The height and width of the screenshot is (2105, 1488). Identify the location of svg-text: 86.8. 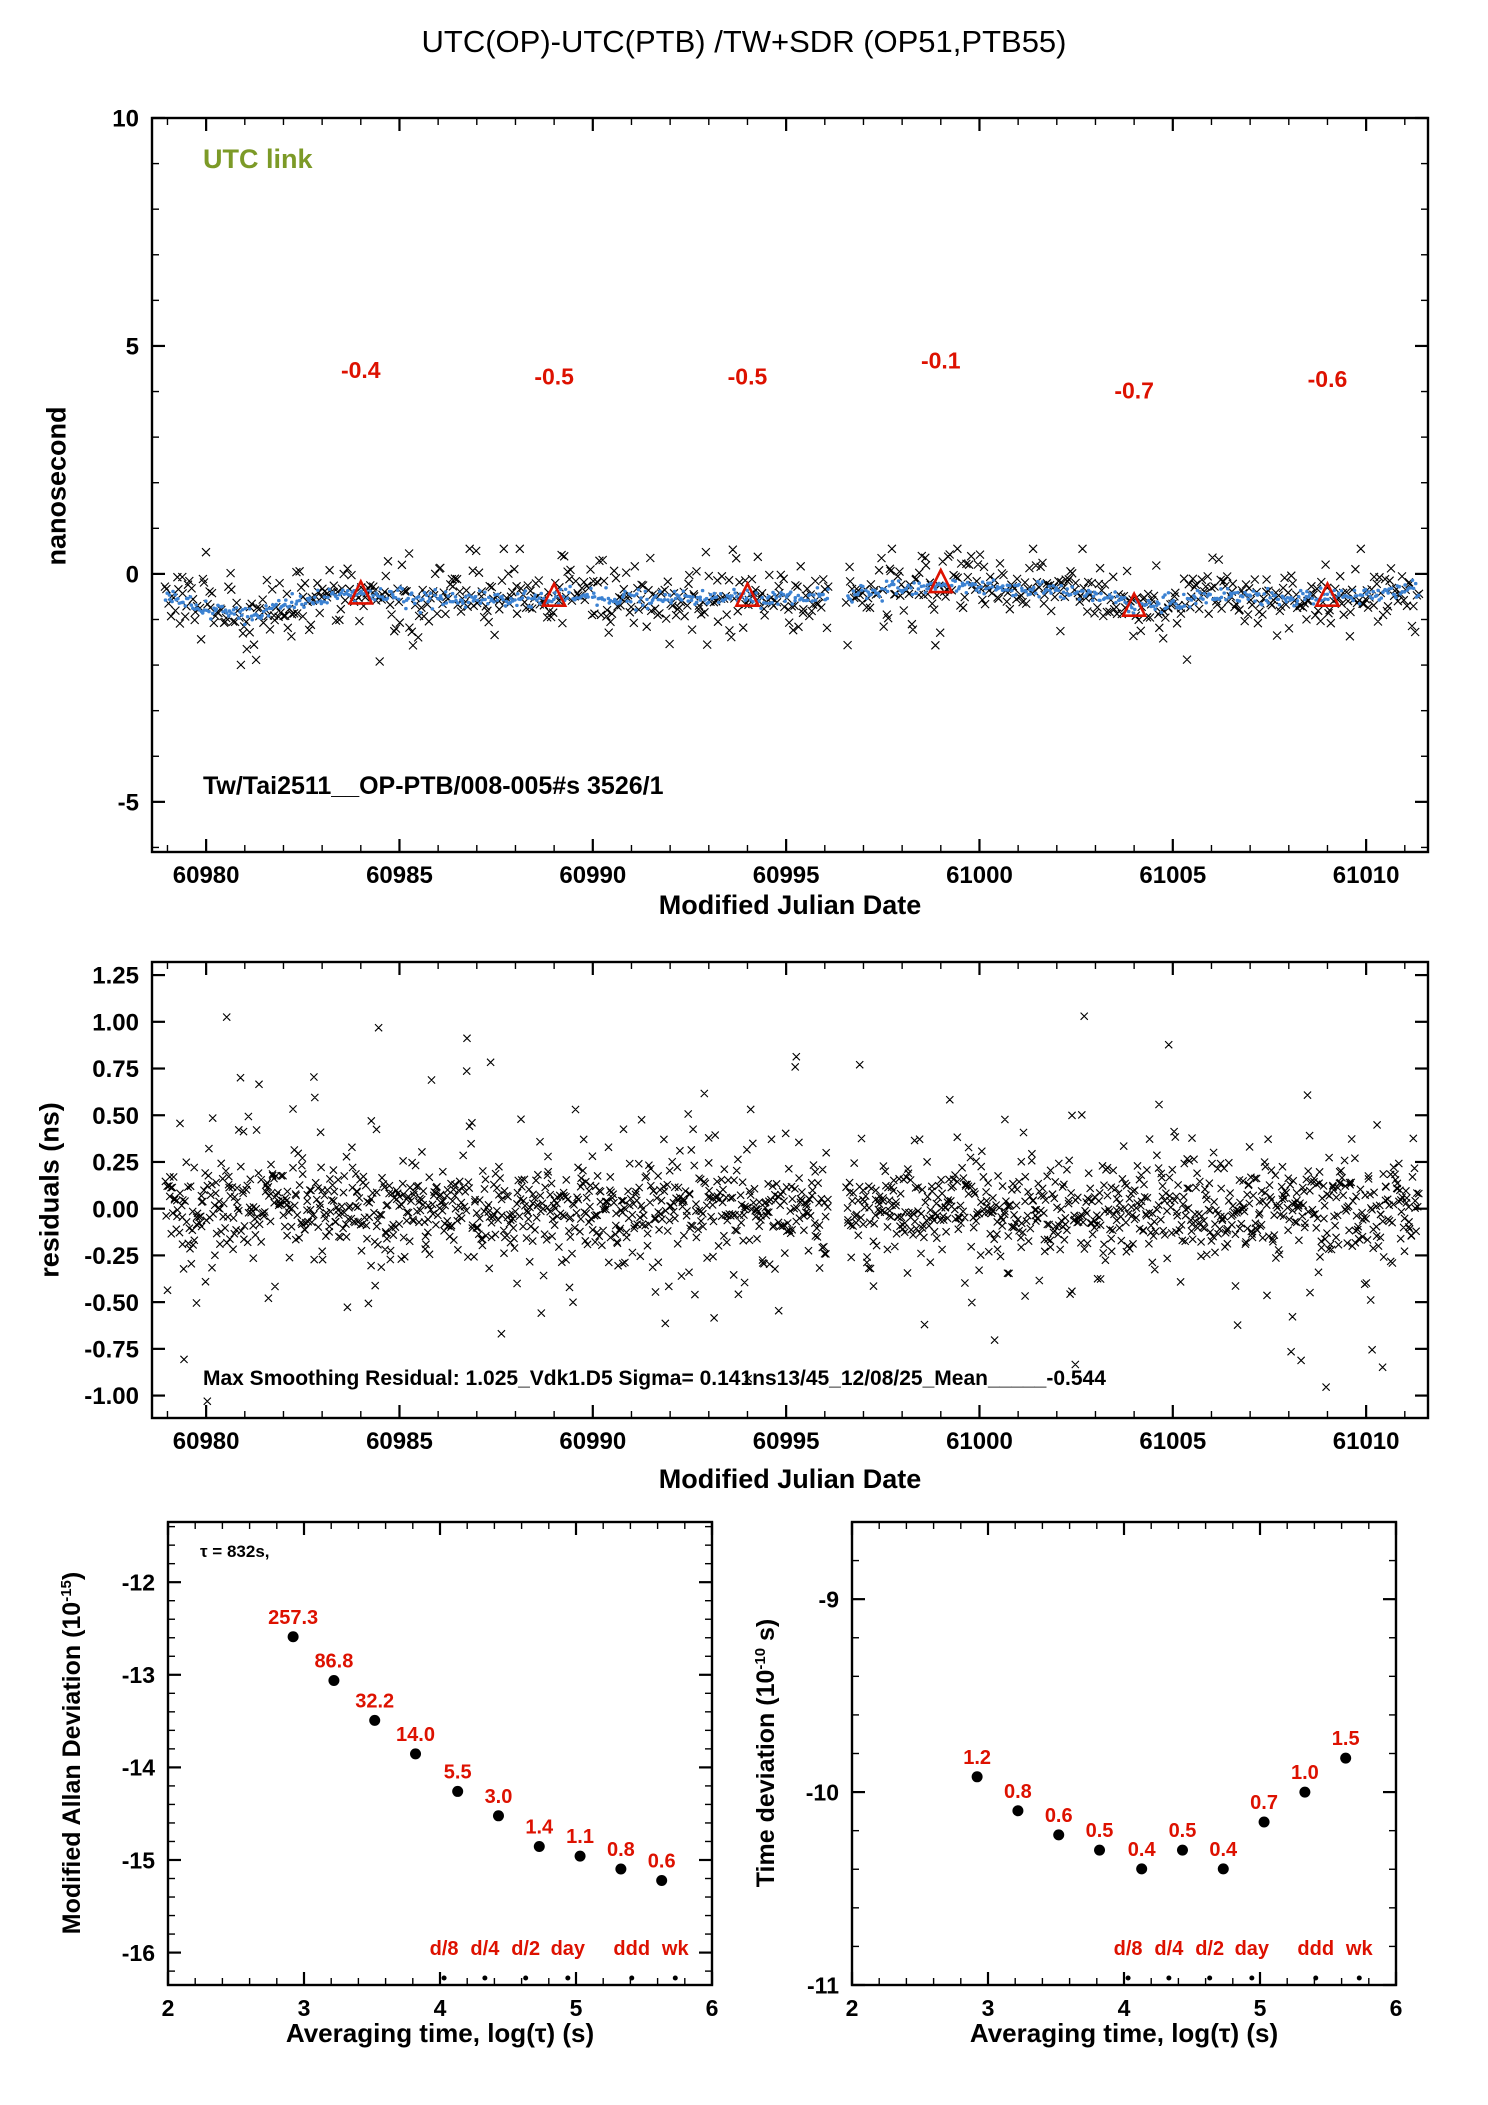
(333, 1661).